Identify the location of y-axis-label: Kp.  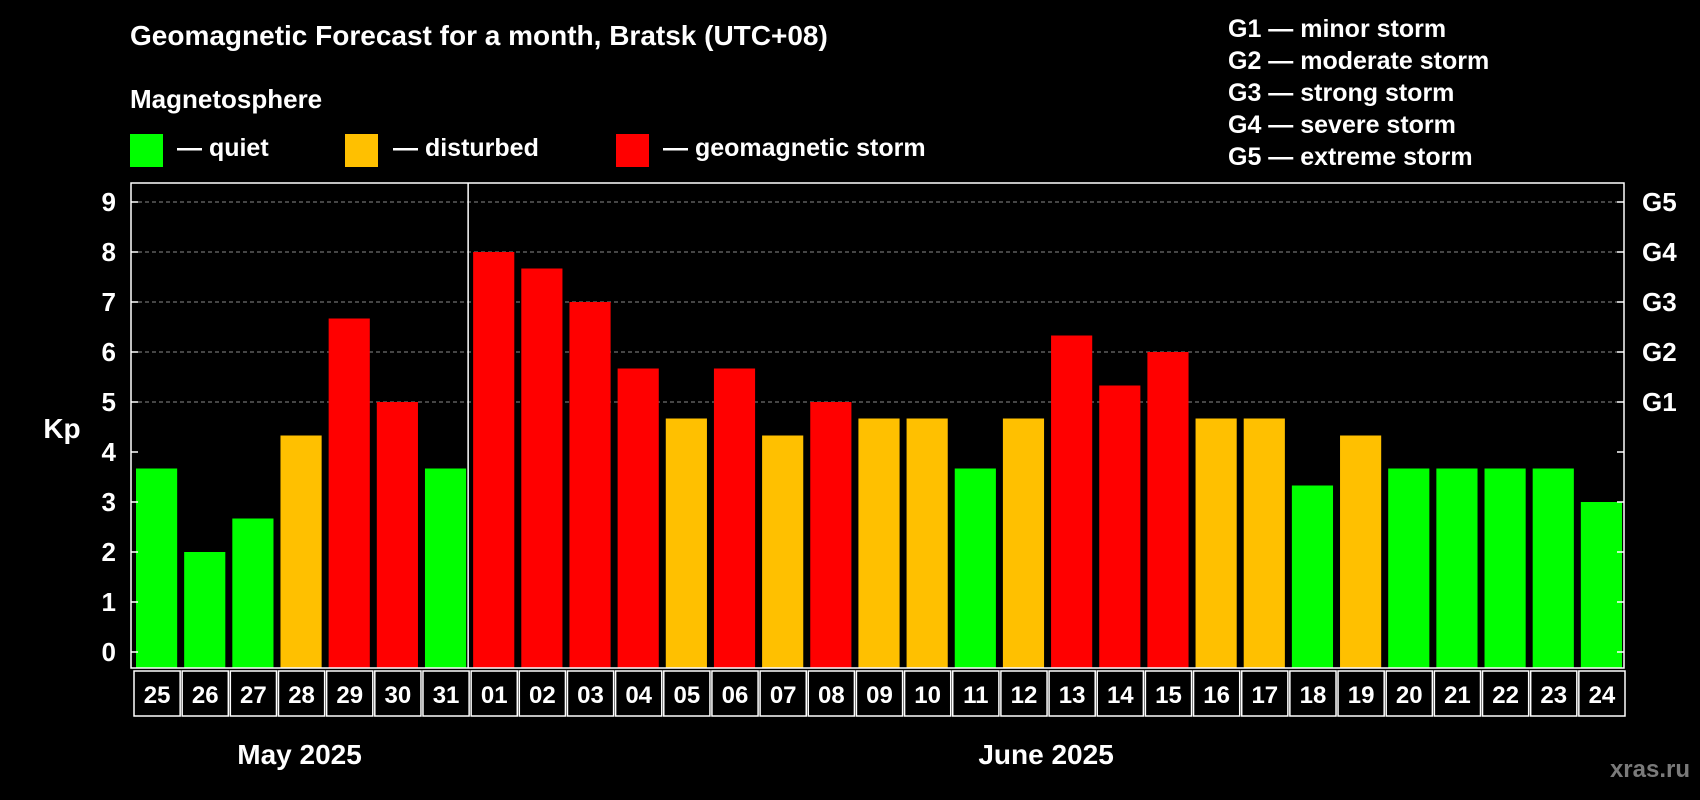
(61, 428).